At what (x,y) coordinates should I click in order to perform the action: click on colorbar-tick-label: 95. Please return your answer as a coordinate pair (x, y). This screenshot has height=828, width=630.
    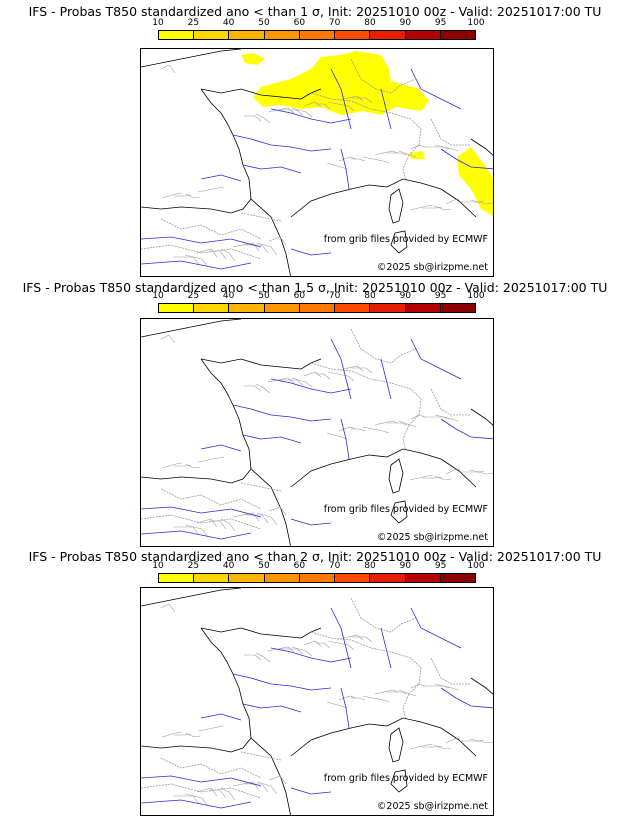
    Looking at the image, I should click on (440, 566).